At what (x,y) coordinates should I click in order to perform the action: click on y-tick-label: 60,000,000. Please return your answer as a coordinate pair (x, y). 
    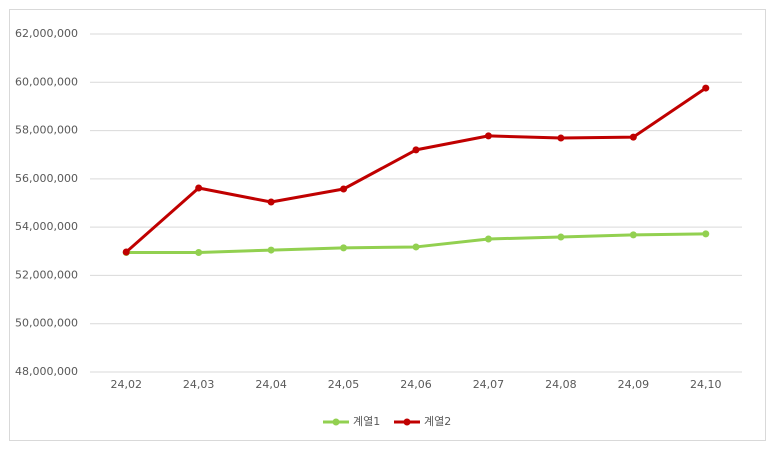
    Looking at the image, I should click on (46, 81).